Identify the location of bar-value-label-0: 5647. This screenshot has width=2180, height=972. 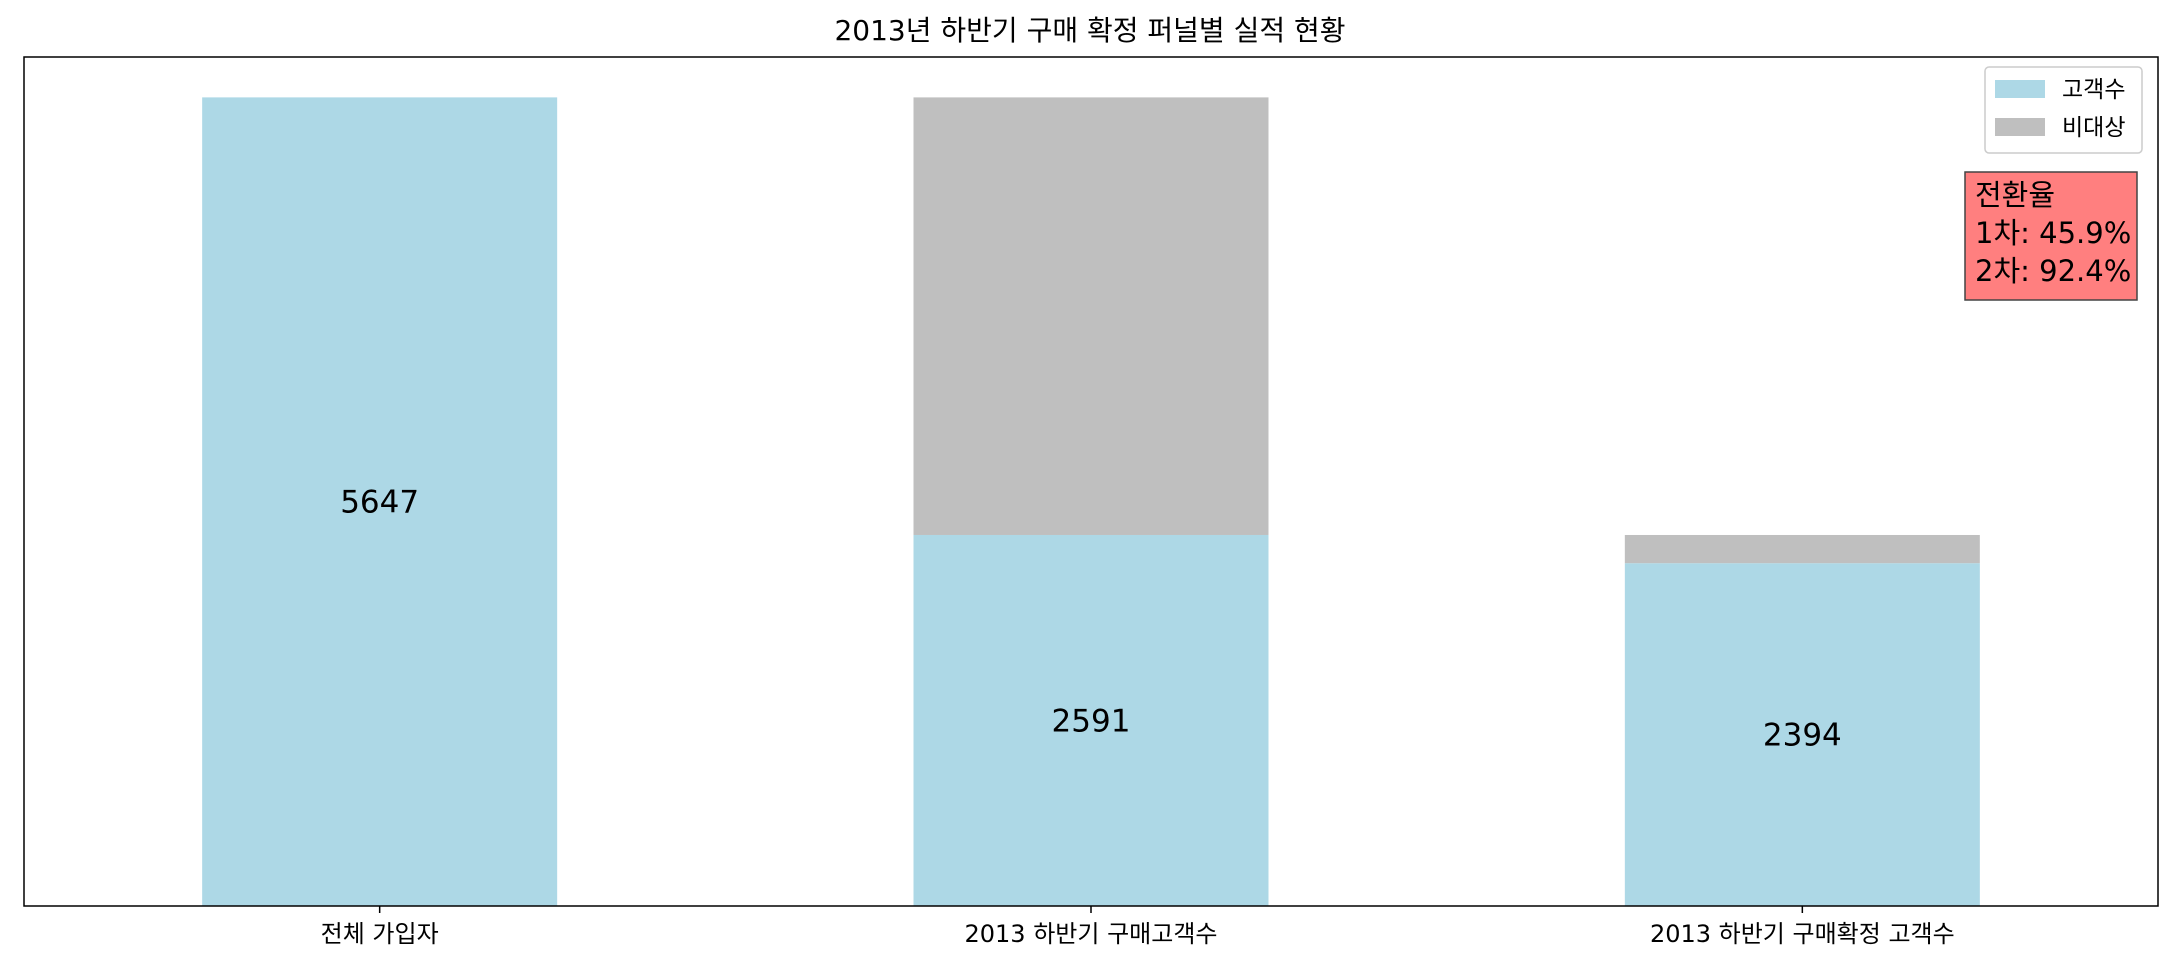
(379, 503).